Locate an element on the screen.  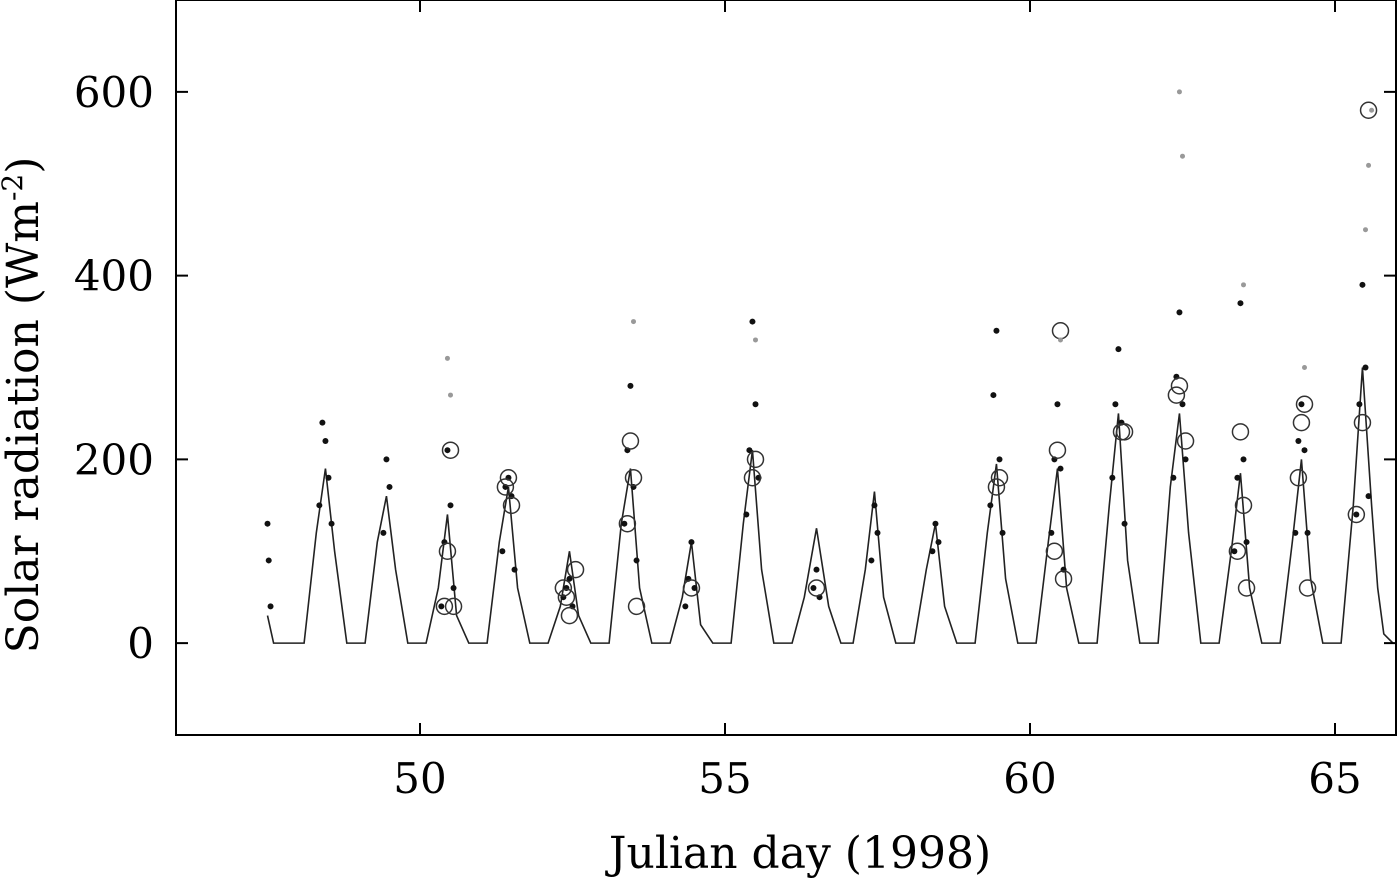
x-tick-label: 50 is located at coordinates (419, 778).